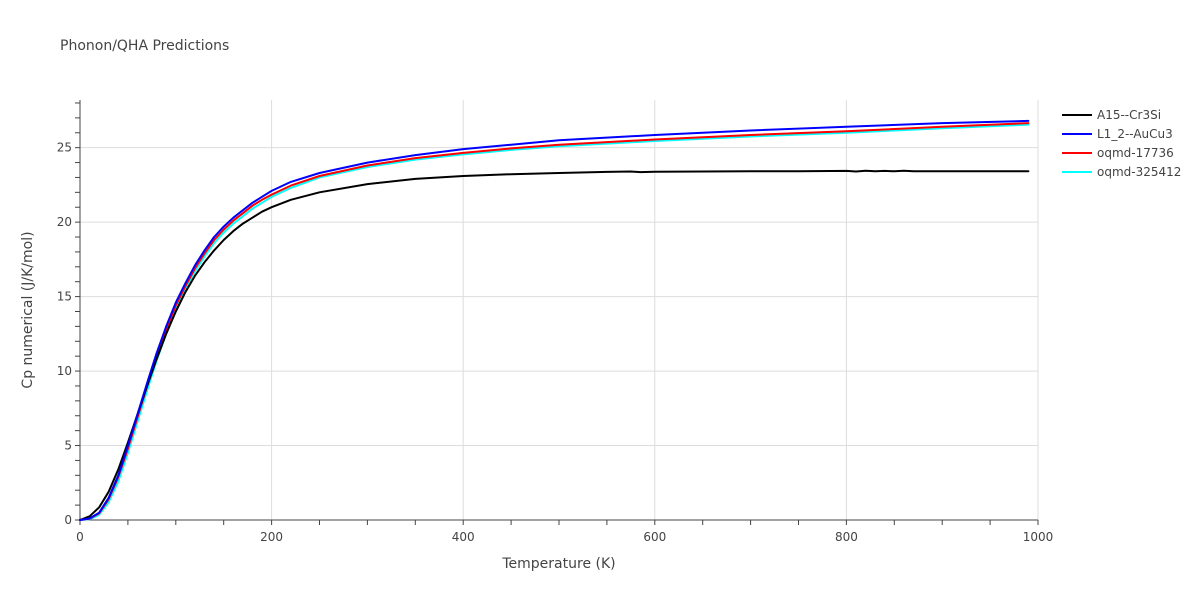 This screenshot has height=604, width=1200. What do you see at coordinates (80, 537) in the screenshot?
I see `x-tick-label: 0` at bounding box center [80, 537].